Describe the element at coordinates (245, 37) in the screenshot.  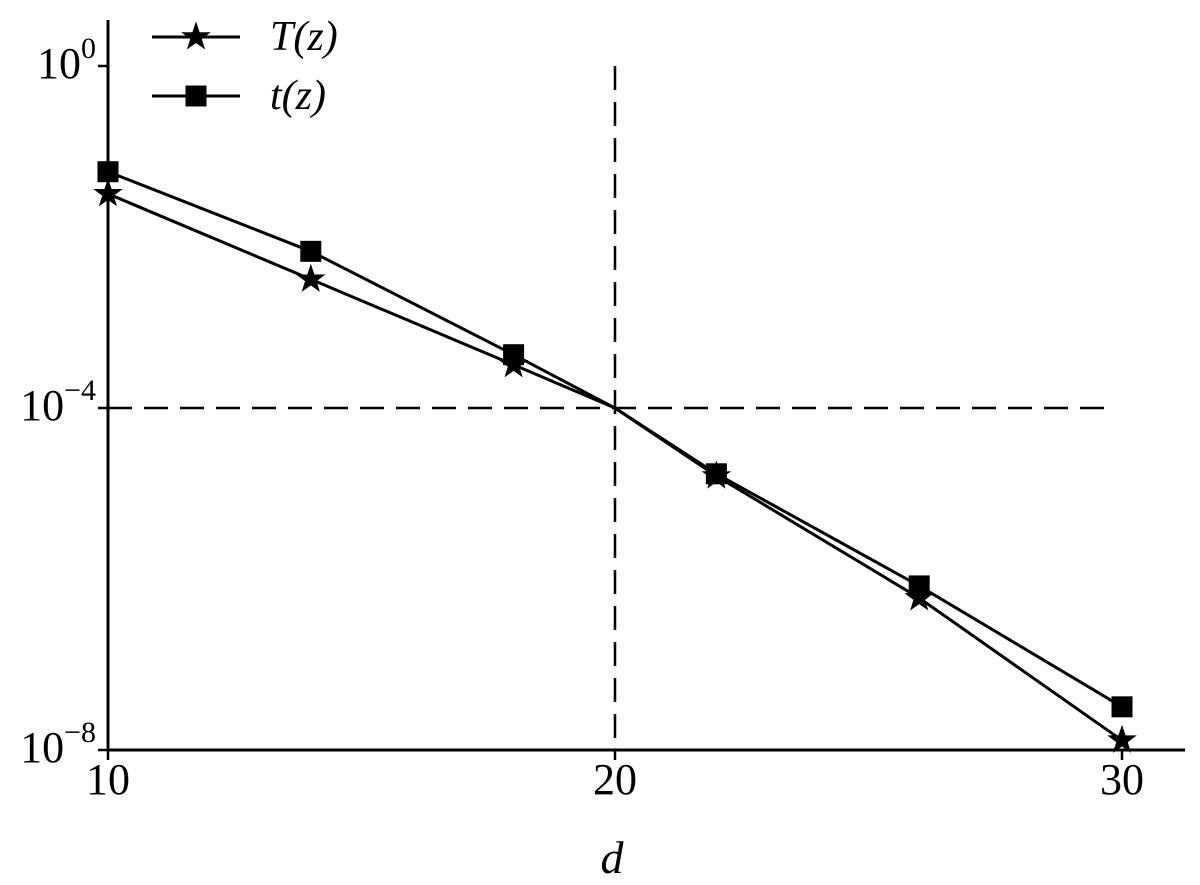
I see `legend-item-star: T(z)` at that location.